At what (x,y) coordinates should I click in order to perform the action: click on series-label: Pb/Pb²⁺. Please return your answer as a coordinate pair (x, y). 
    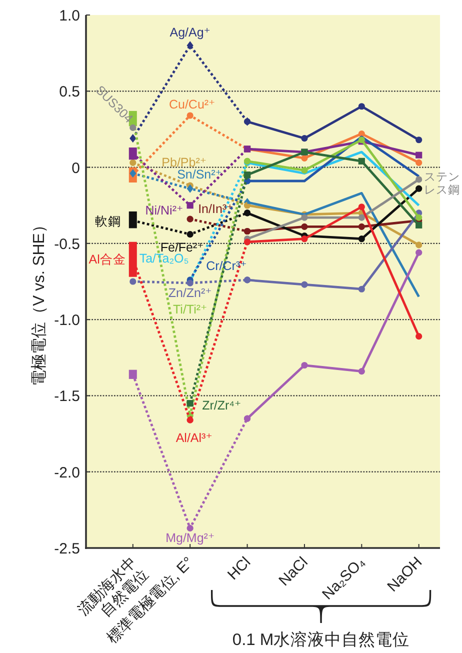
    Looking at the image, I should click on (184, 163).